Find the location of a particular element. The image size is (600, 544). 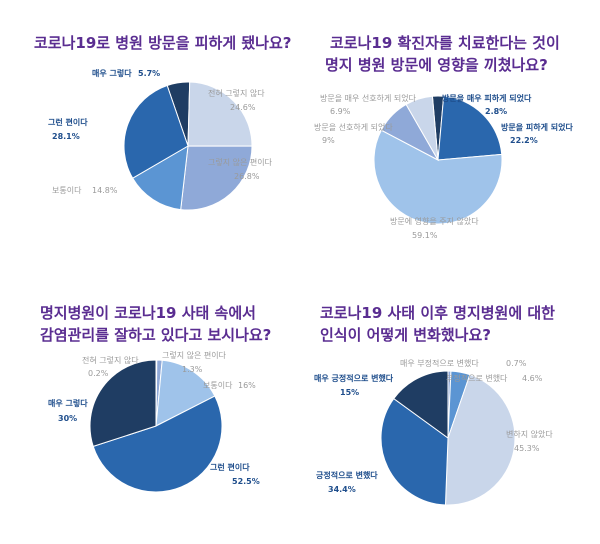

chart-4-title-line-2: 인식이 어떻게 변화했나요? is located at coordinates (405, 335).